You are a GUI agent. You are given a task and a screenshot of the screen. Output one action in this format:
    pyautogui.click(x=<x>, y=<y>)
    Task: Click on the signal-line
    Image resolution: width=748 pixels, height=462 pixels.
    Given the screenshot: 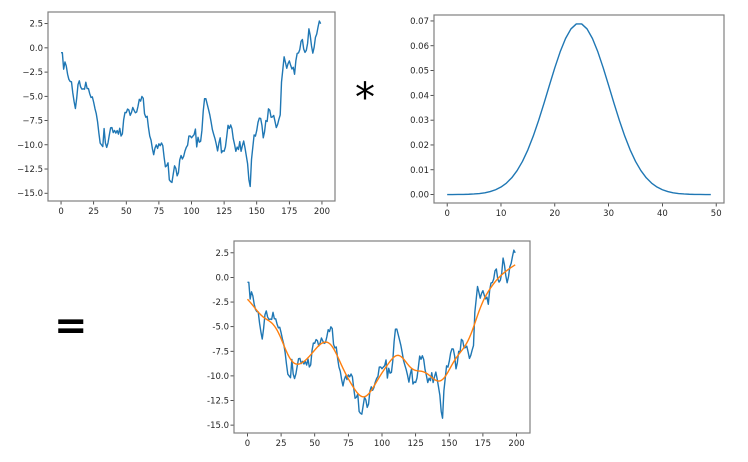 What is the action you would take?
    pyautogui.click(x=381, y=334)
    